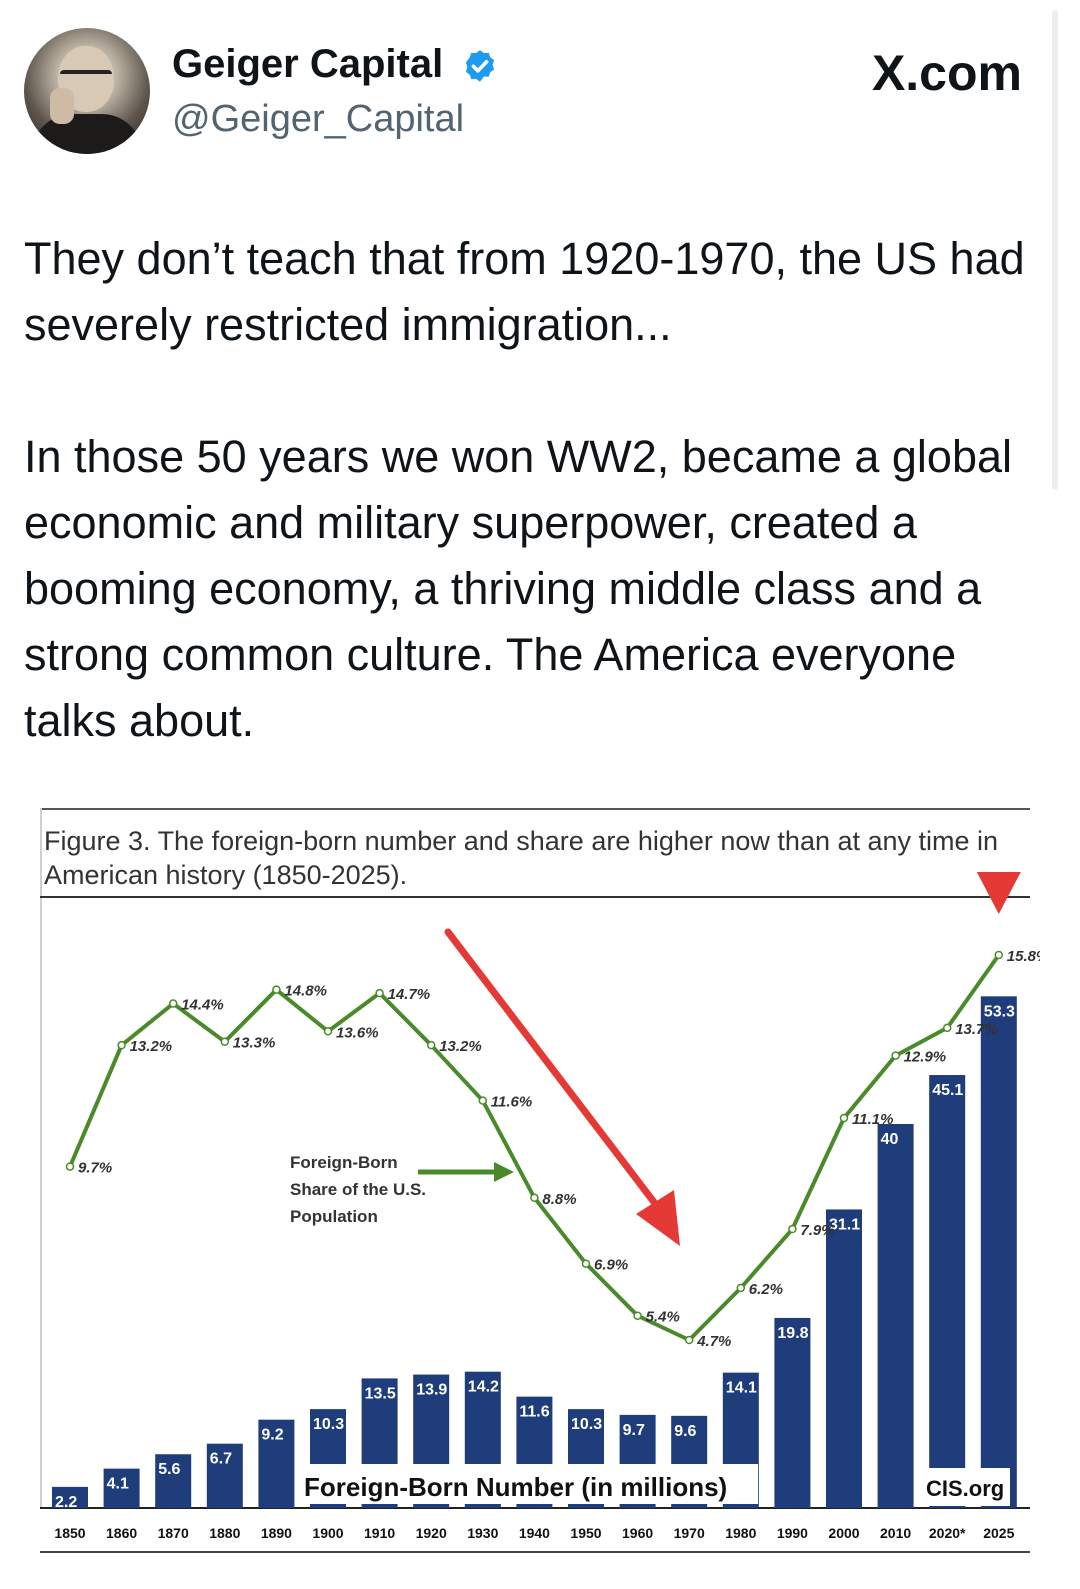 Image resolution: width=1080 pixels, height=1589 pixels. Describe the element at coordinates (634, 1430) in the screenshot. I see `bar-value-label: 9.7` at that location.